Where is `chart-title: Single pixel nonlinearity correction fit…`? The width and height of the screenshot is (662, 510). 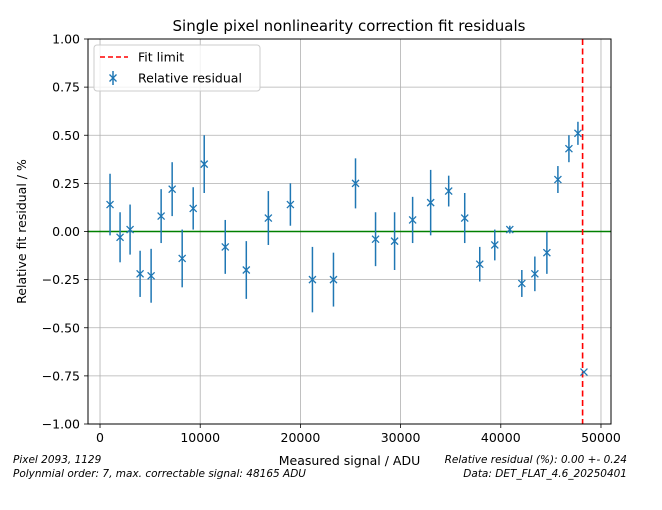
chart-title: Single pixel nonlinearity correction fit… is located at coordinates (349, 26).